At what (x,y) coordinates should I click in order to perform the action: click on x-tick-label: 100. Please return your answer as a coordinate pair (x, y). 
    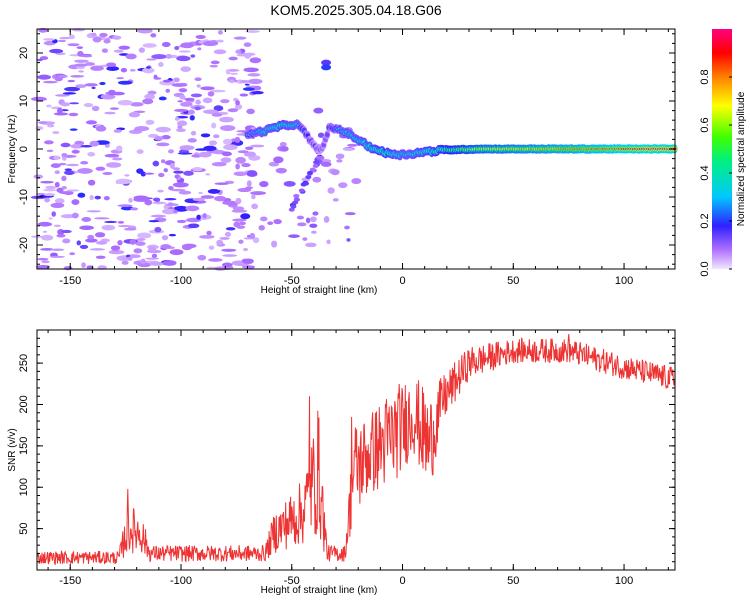
    Looking at the image, I should click on (624, 581).